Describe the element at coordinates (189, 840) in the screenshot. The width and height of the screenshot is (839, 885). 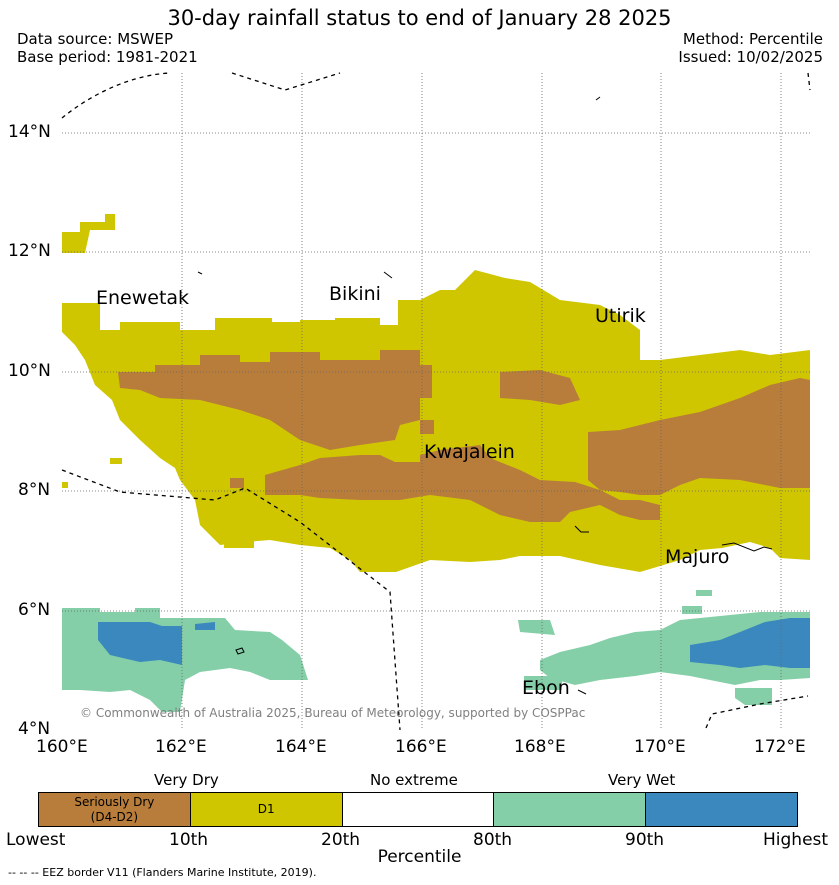
I see `legend-tick-10th: 10th` at that location.